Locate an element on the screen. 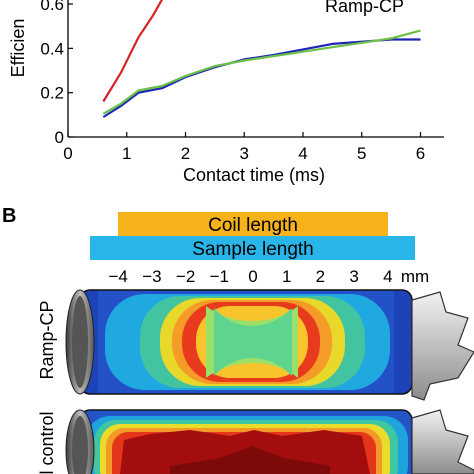  mm-tick-label: 2 is located at coordinates (320, 276).